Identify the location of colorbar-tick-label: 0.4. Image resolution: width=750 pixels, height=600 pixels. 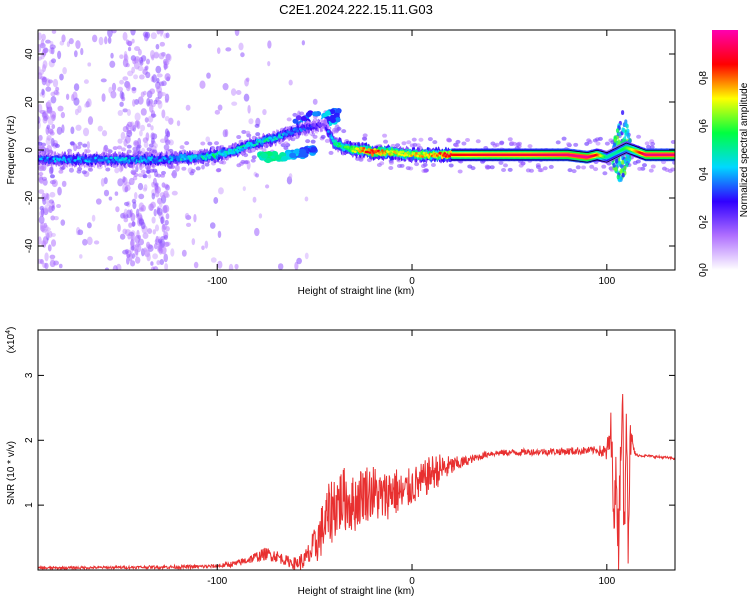
(703, 174).